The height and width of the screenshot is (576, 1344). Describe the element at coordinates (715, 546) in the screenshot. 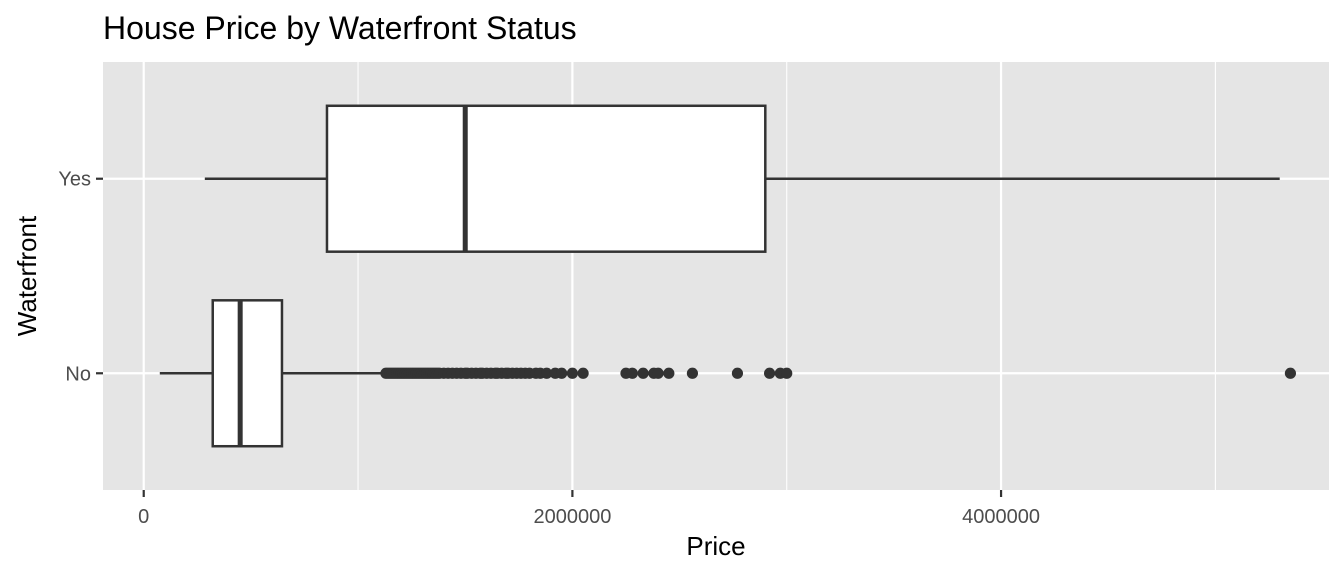

I see `x-axis-title: Price` at that location.